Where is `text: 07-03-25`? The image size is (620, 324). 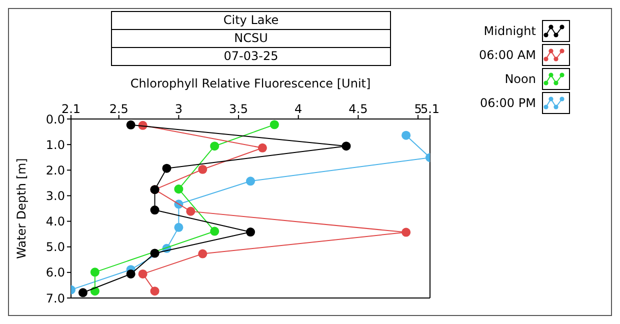
text: 07-03-25 is located at coordinates (251, 56).